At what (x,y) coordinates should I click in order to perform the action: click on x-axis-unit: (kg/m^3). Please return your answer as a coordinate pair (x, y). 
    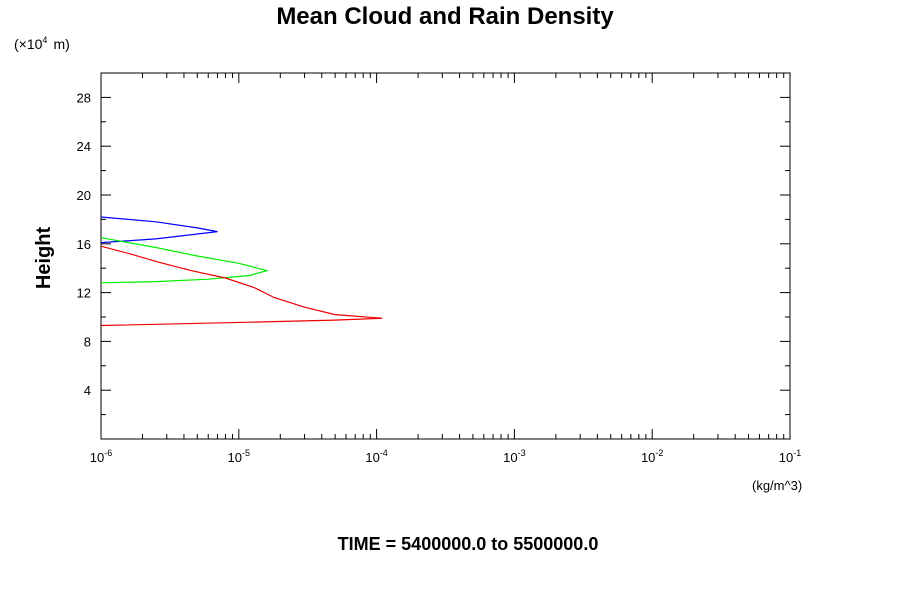
    Looking at the image, I should click on (777, 485).